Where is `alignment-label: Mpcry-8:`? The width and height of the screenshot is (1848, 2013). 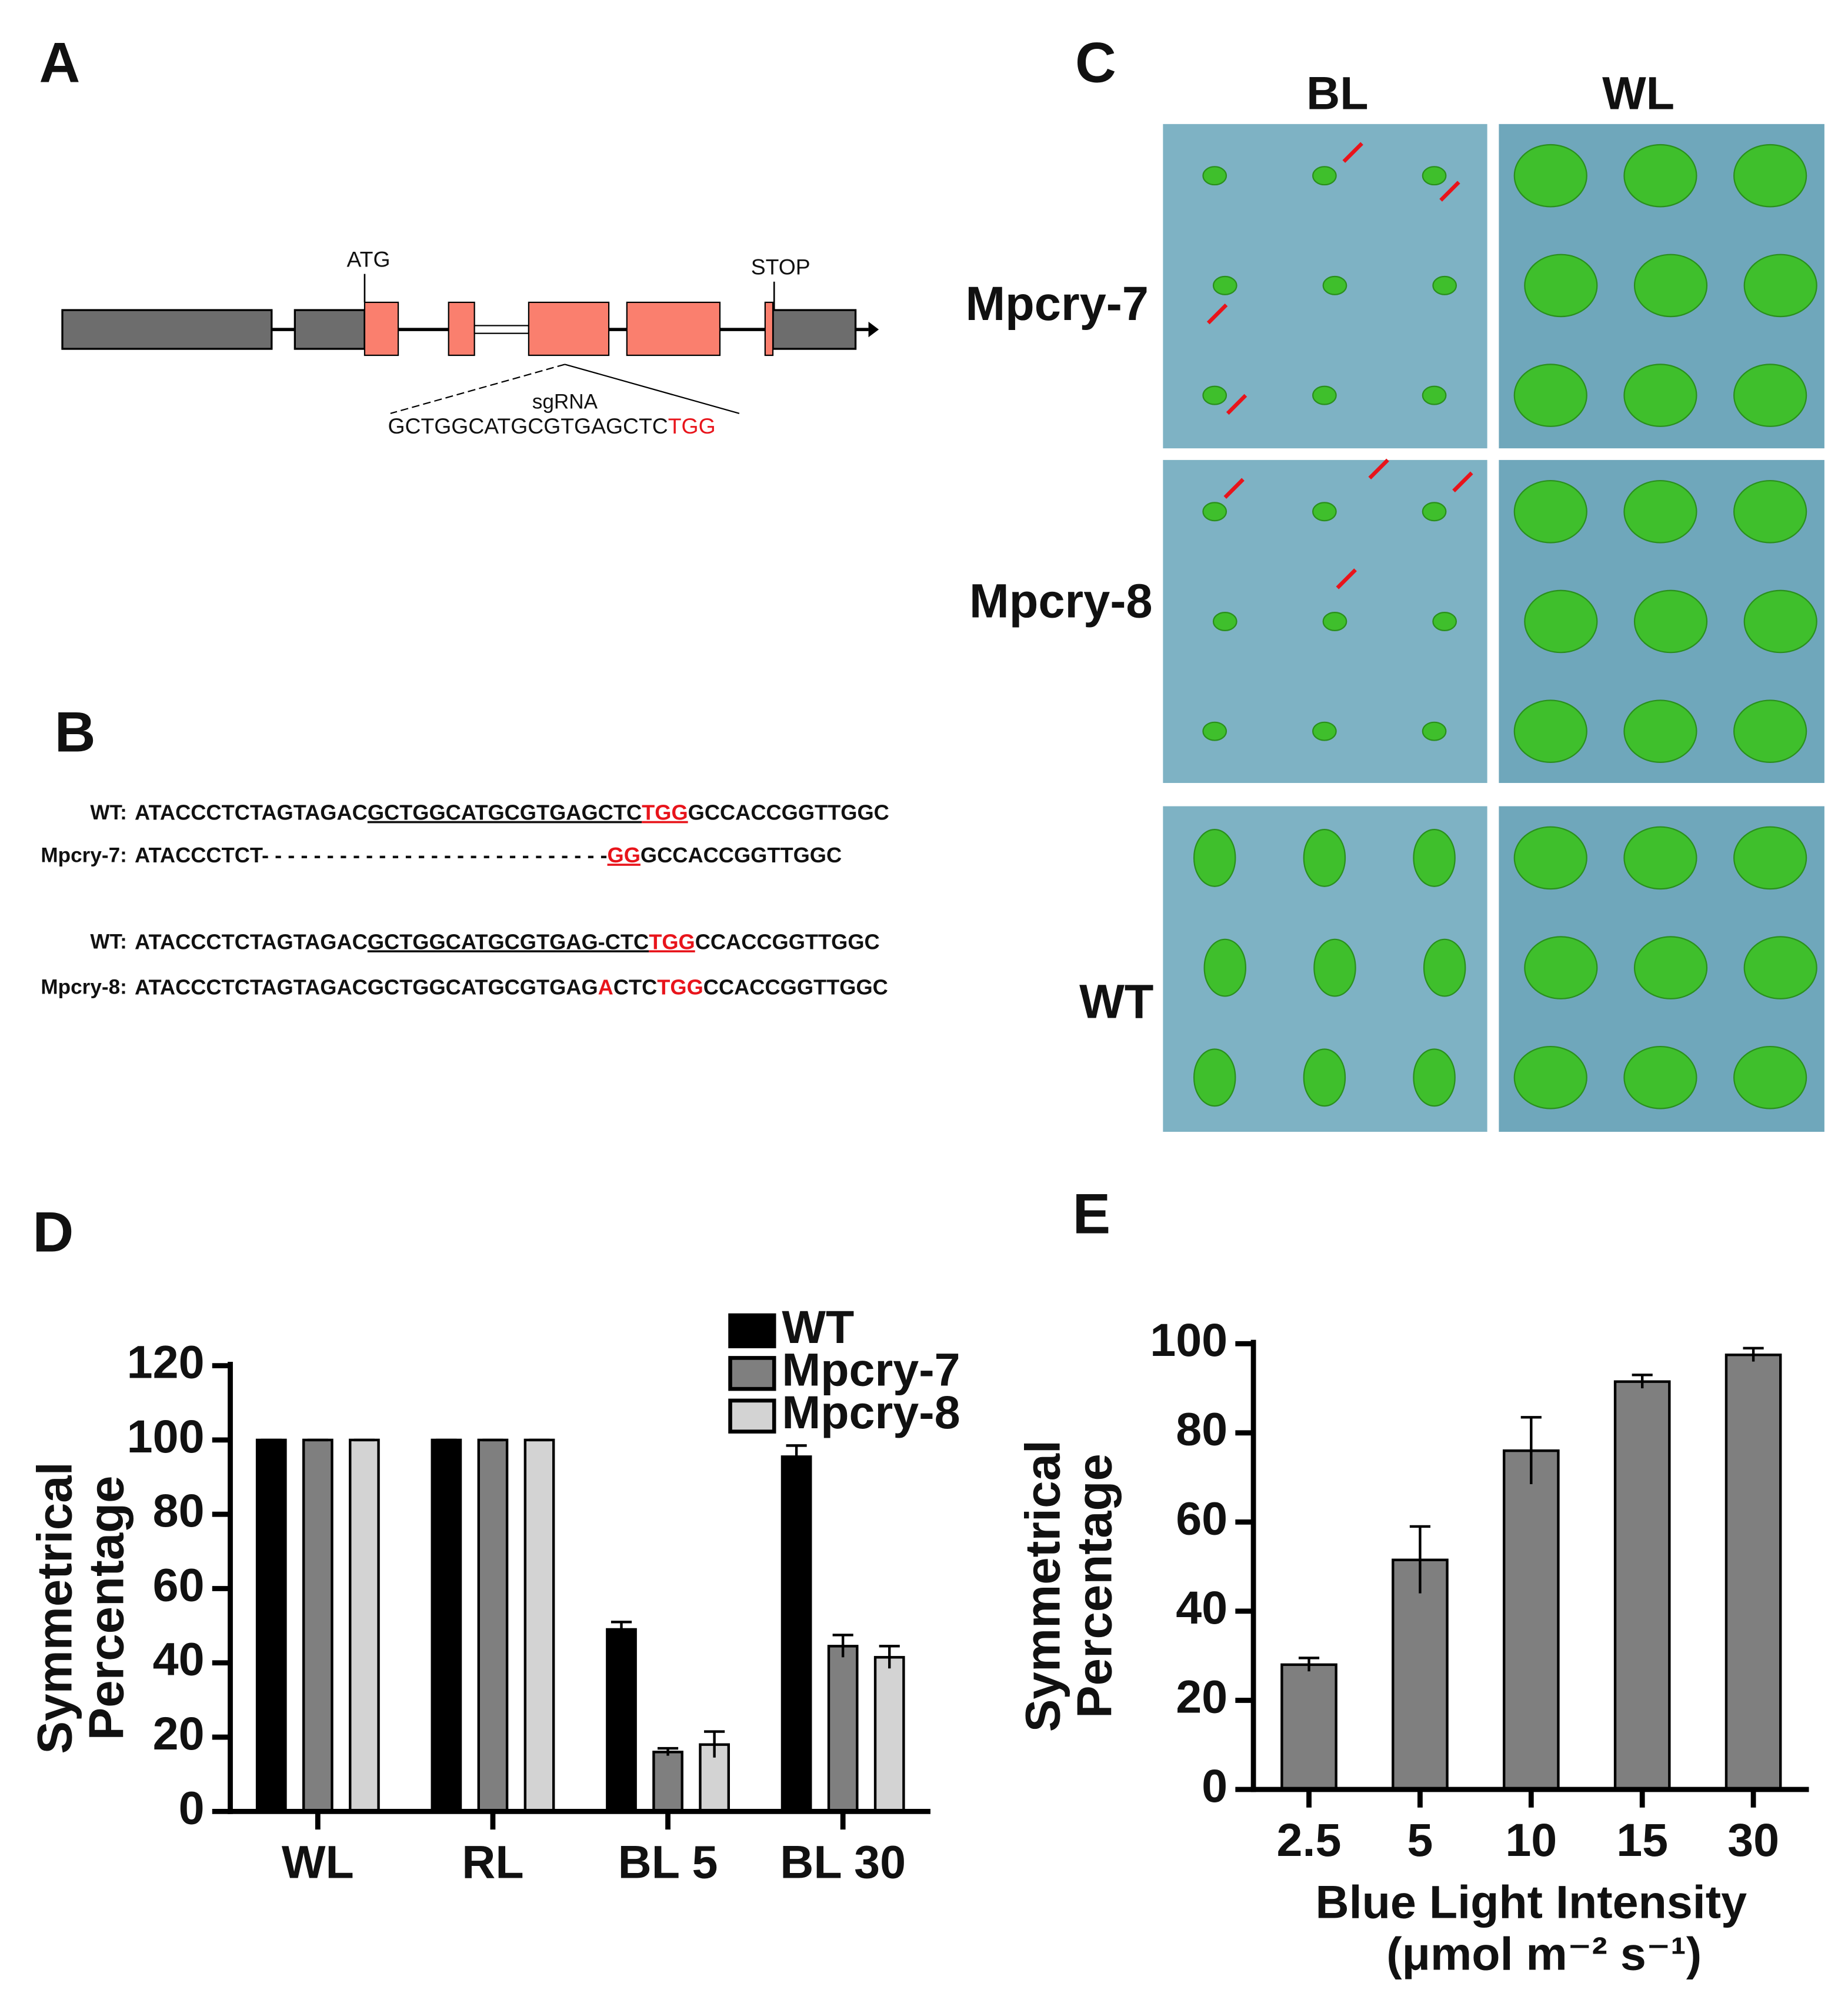
alignment-label: Mpcry-8: is located at coordinates (83, 987).